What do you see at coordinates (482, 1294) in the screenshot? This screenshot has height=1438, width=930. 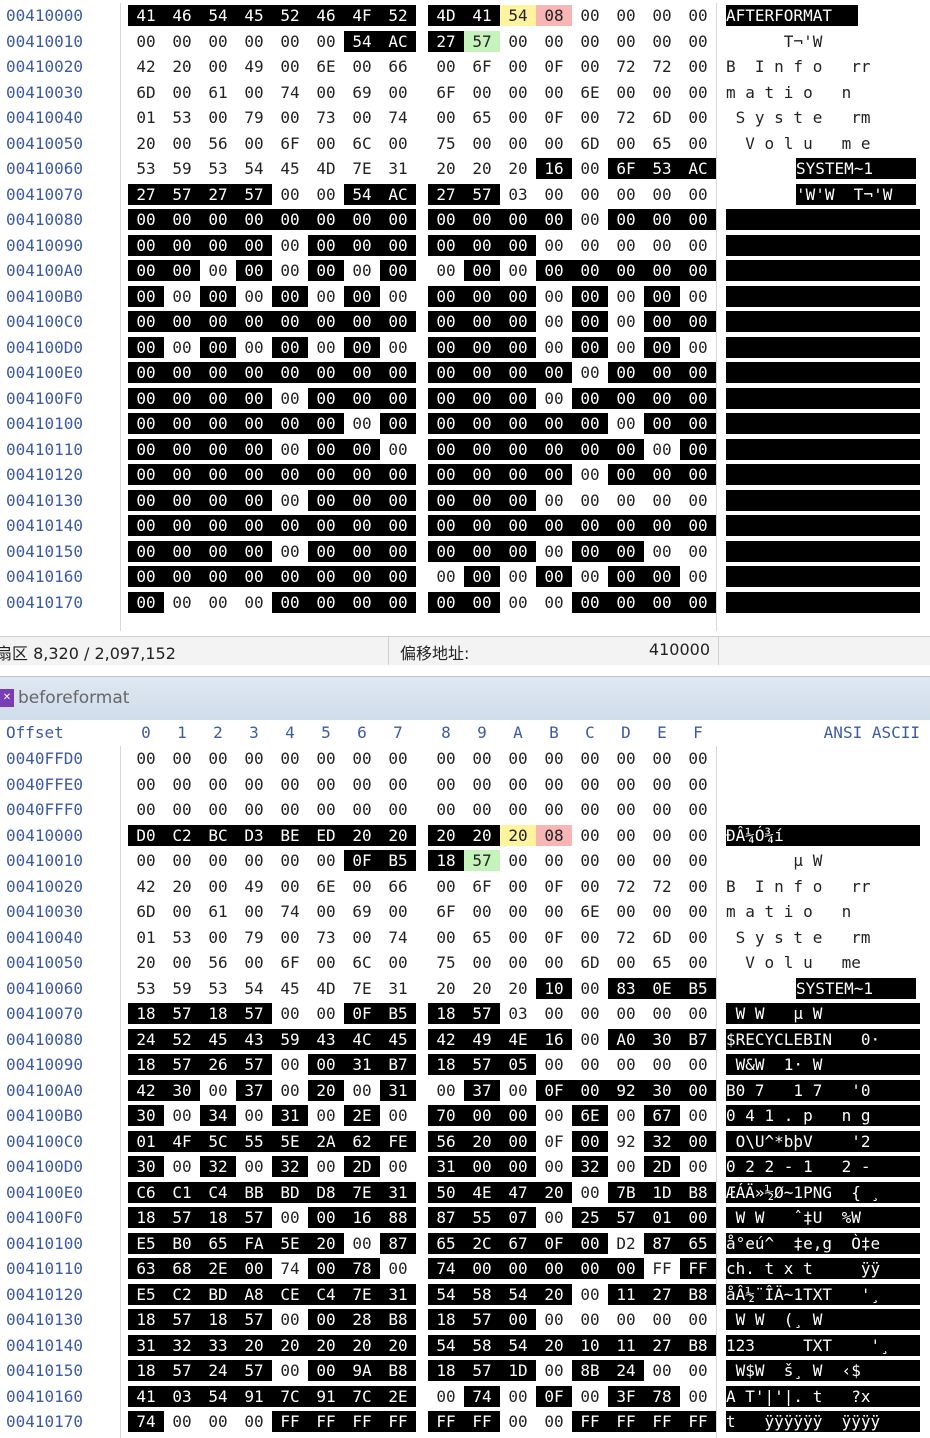 I see `hex-byte: 58` at bounding box center [482, 1294].